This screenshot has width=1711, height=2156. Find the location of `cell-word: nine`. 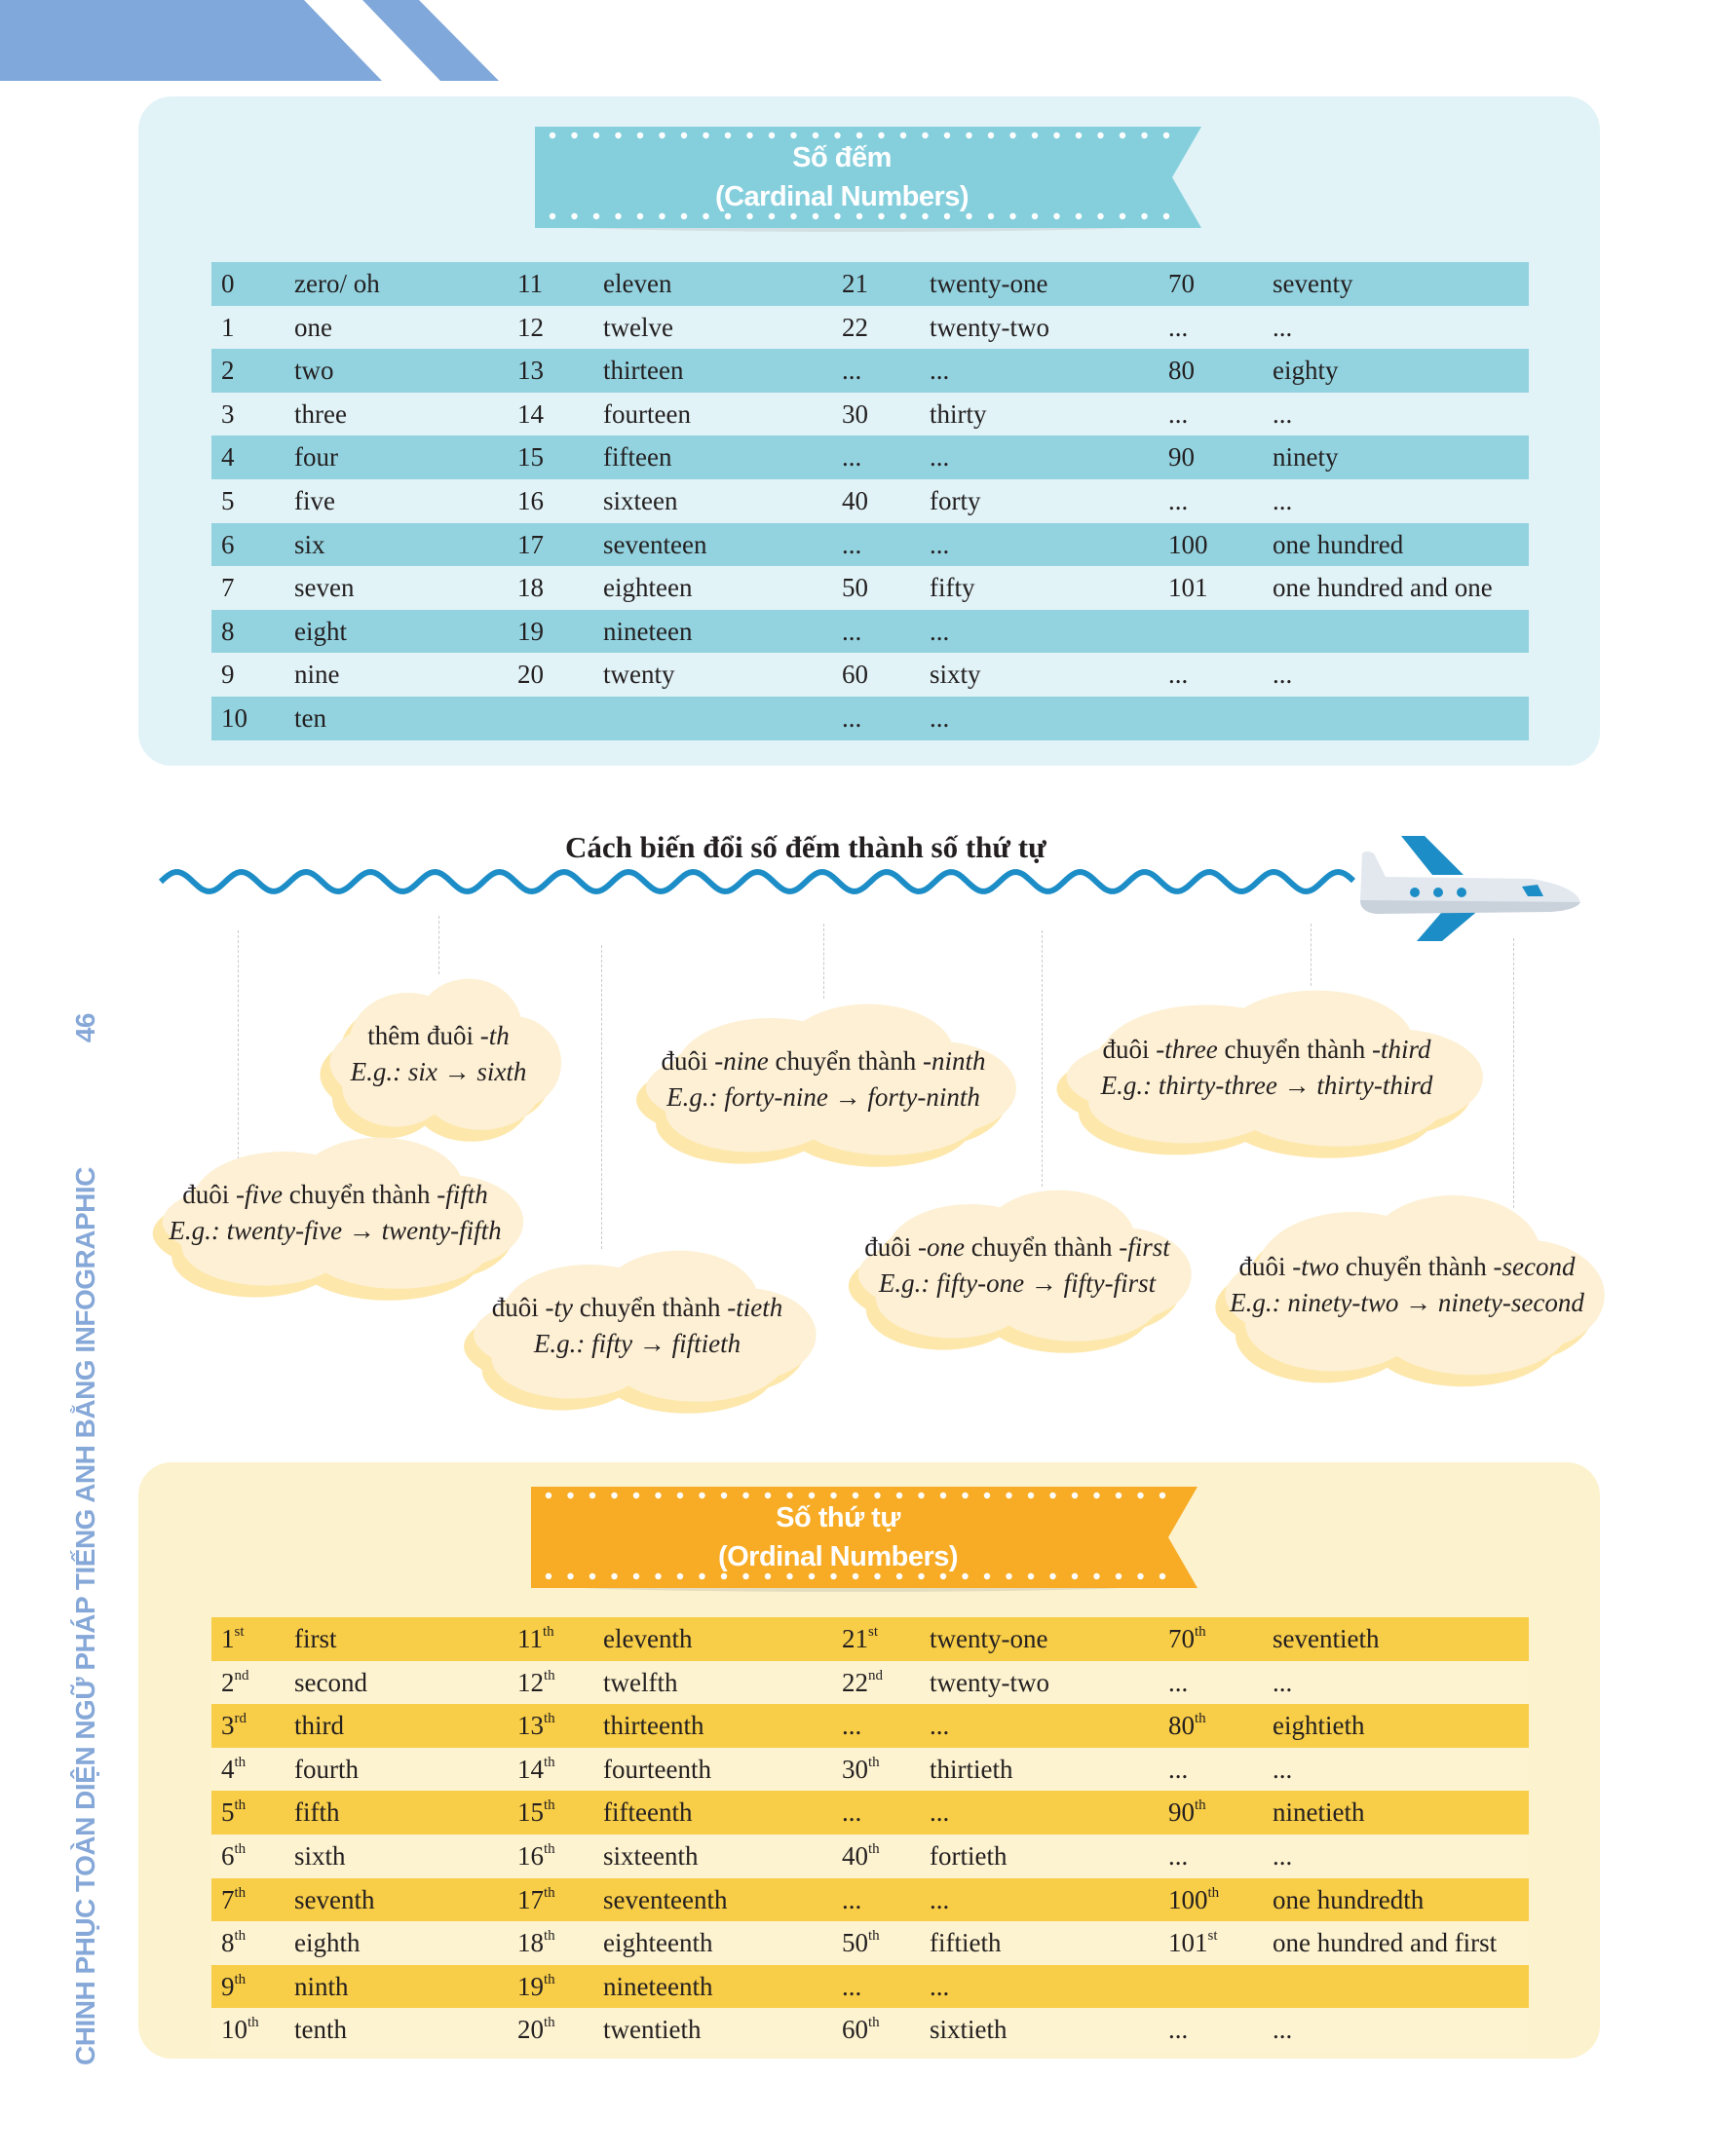

cell-word: nine is located at coordinates (317, 675).